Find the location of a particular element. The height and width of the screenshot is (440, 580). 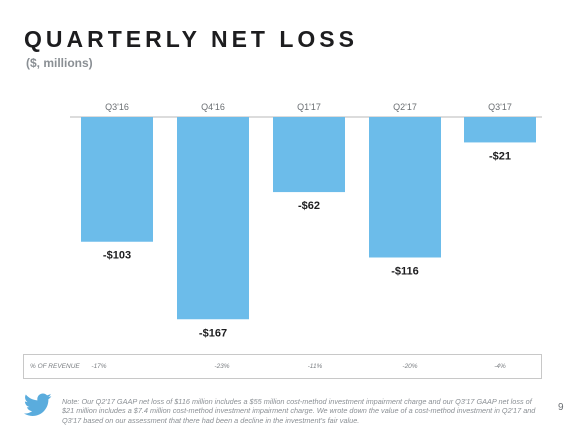

category-label: Q4'16 is located at coordinates (213, 107).